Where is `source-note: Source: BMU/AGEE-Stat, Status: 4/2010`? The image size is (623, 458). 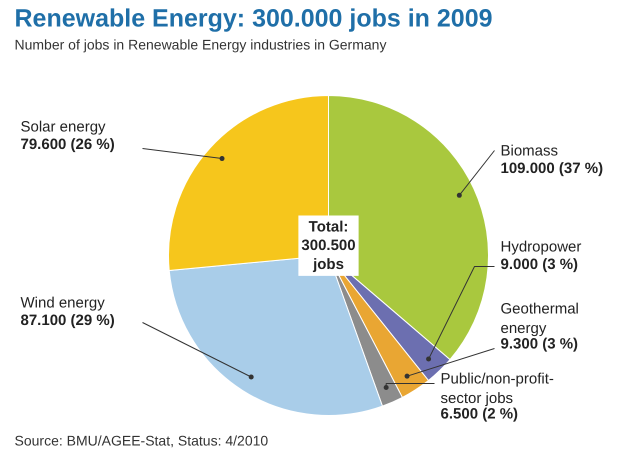
source-note: Source: BMU/AGEE-Stat, Status: 4/2010 is located at coordinates (141, 440).